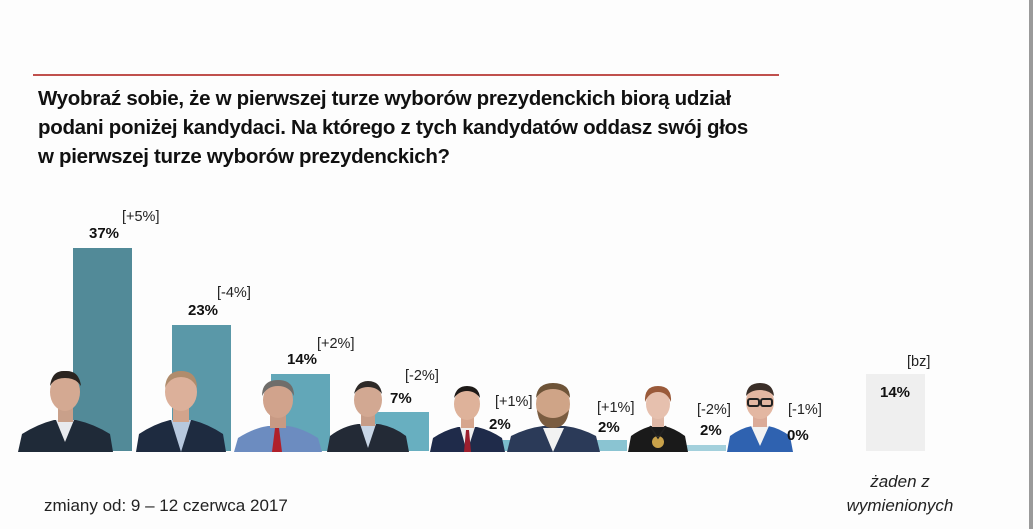  I want to click on value-label-2: 23%, so click(203, 310).